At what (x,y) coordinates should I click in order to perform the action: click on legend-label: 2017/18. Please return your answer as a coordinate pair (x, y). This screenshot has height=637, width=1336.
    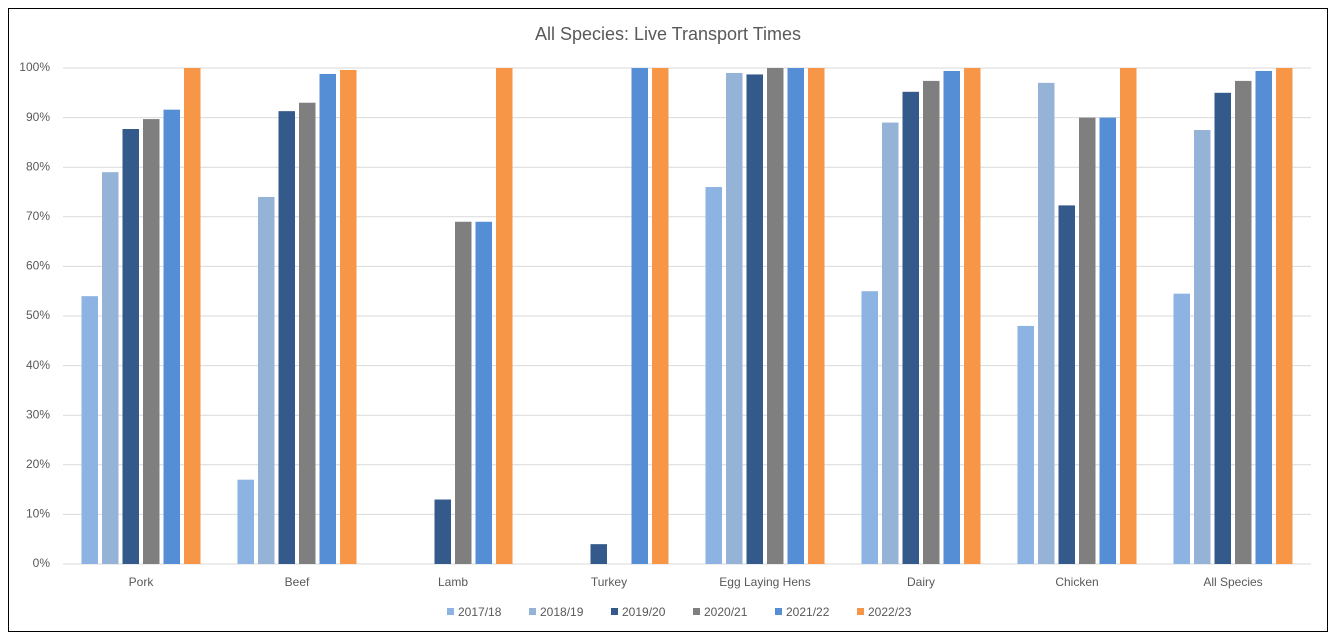
    Looking at the image, I should click on (480, 612).